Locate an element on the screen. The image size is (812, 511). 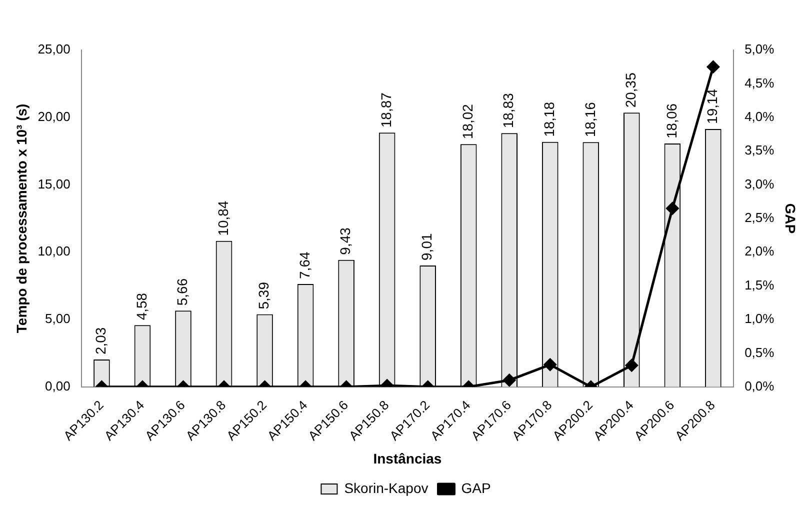
data-label: 10,84 is located at coordinates (222, 218).